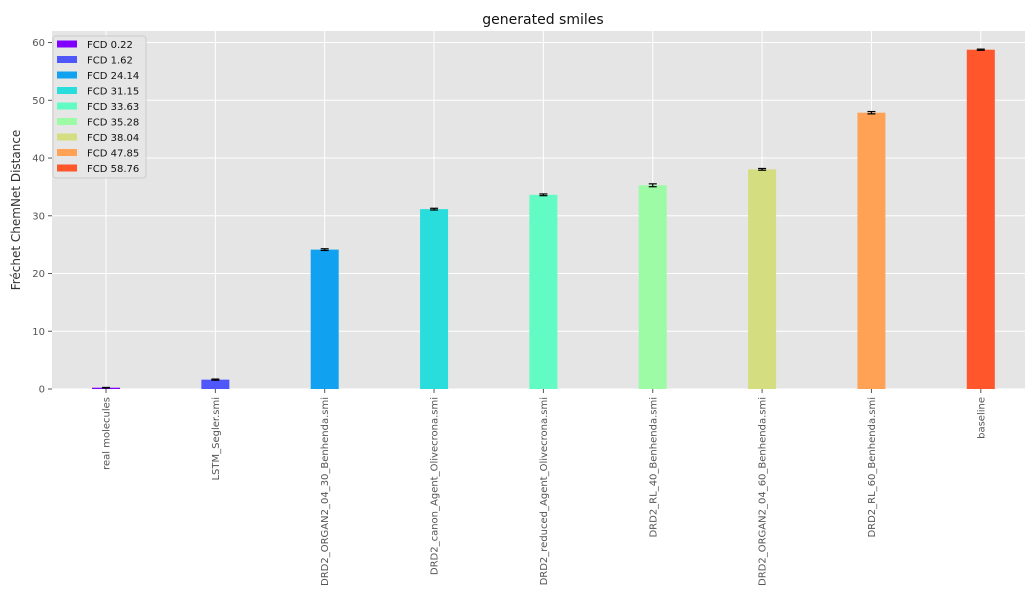 This screenshot has height=592, width=1025. What do you see at coordinates (42, 390) in the screenshot?
I see `y-tick-label: 0` at bounding box center [42, 390].